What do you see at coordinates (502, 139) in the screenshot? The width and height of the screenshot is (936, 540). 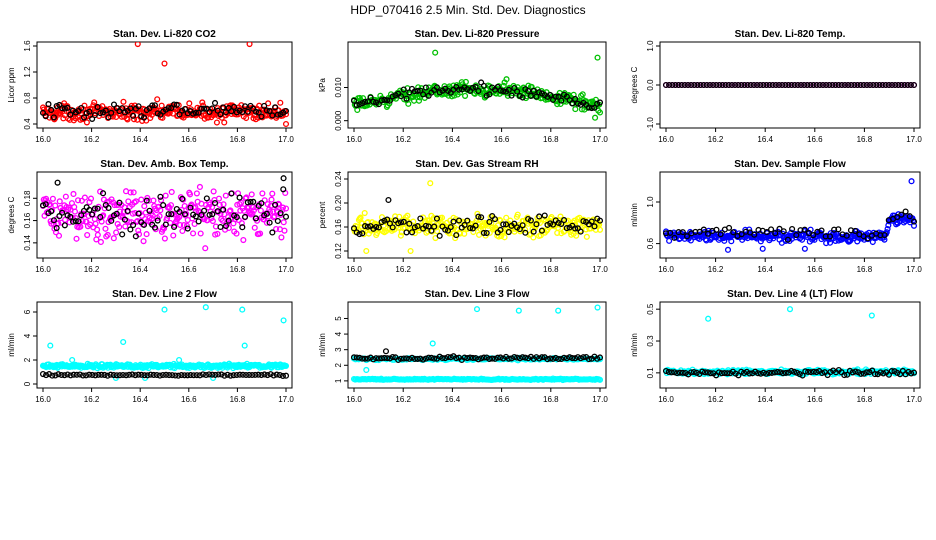 I see `x-tick-label: 16.6` at bounding box center [502, 139].